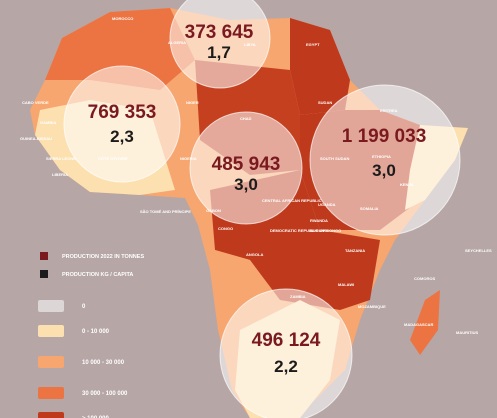 The image size is (497, 418). Describe the element at coordinates (286, 366) in the screenshot. I see `per-capita-value: 2,2` at that location.